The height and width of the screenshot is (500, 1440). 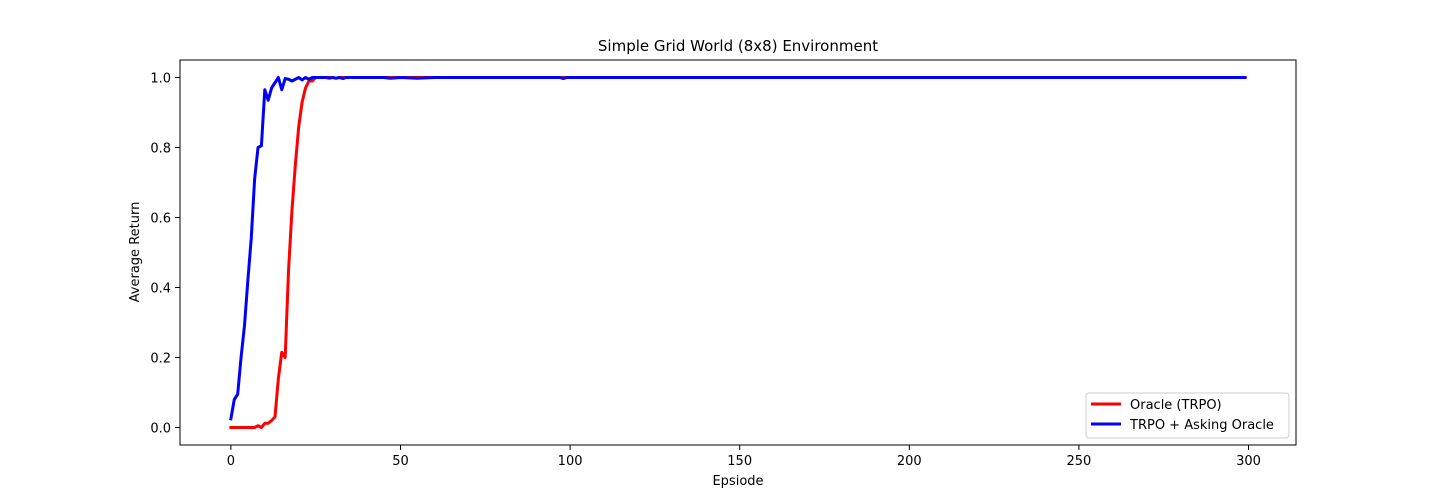 I want to click on x-tick-label: 300, so click(x=1248, y=461).